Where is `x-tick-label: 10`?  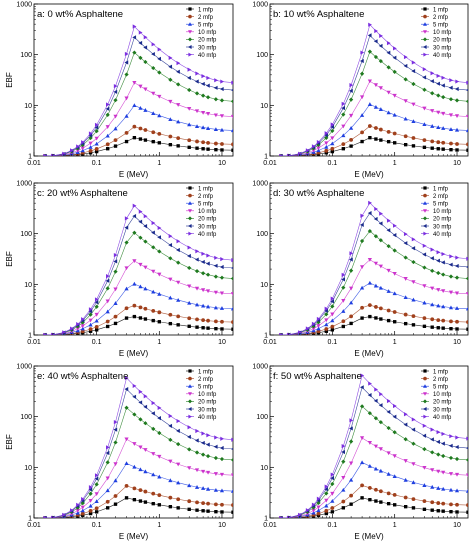 x-tick-label: 10 is located at coordinates (222, 525).